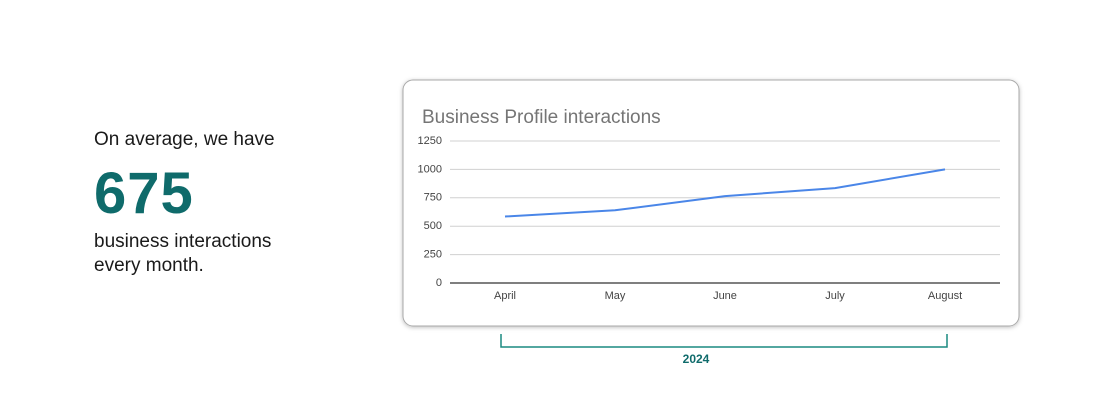  What do you see at coordinates (430, 169) in the screenshot?
I see `y-tick-label: 1000` at bounding box center [430, 169].